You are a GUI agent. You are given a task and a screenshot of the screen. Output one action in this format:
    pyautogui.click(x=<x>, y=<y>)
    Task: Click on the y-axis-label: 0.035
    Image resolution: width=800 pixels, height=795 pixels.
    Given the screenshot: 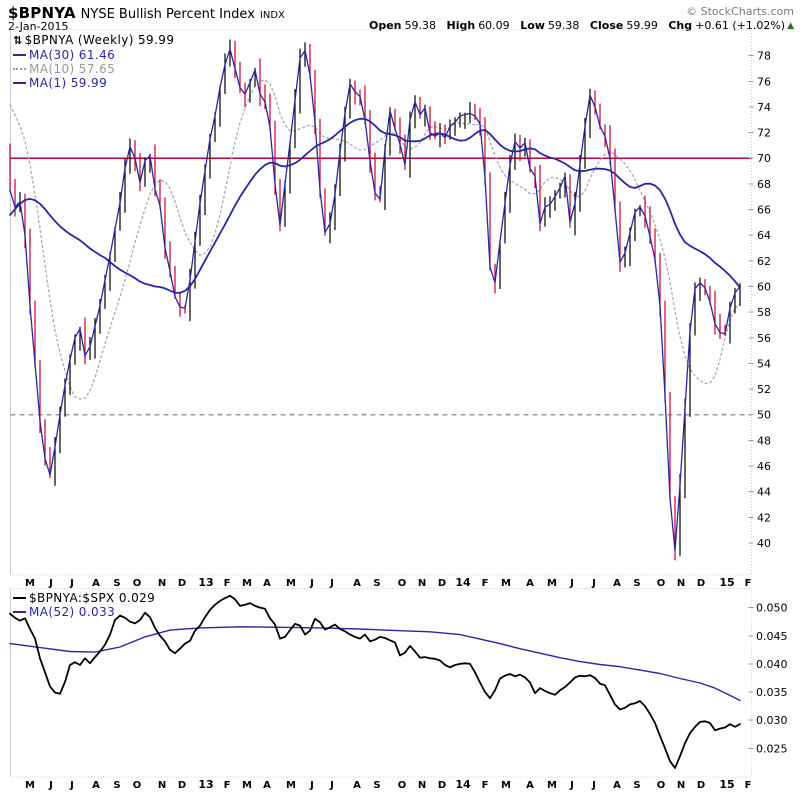 What is the action you would take?
    pyautogui.click(x=772, y=692)
    